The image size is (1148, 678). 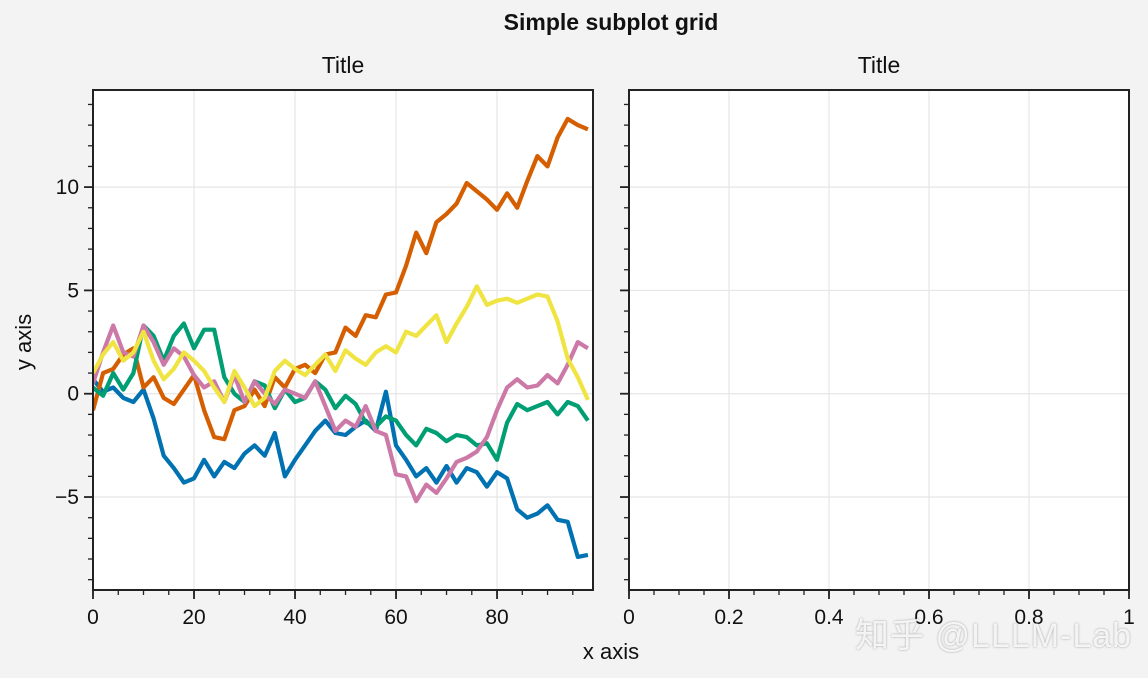 What do you see at coordinates (728, 617) in the screenshot?
I see `x-tick-label: 0.2` at bounding box center [728, 617].